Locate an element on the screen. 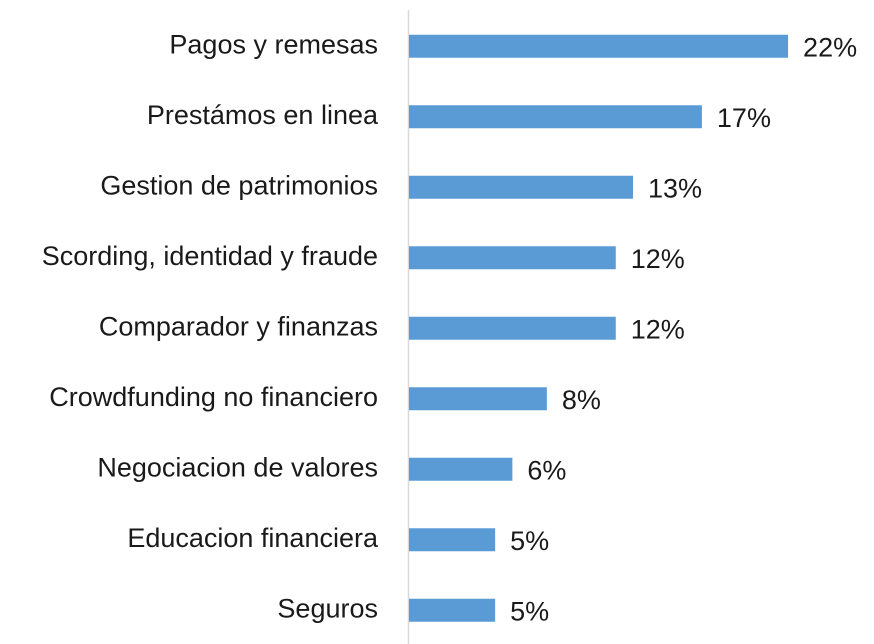  value-label: 13% is located at coordinates (675, 188).